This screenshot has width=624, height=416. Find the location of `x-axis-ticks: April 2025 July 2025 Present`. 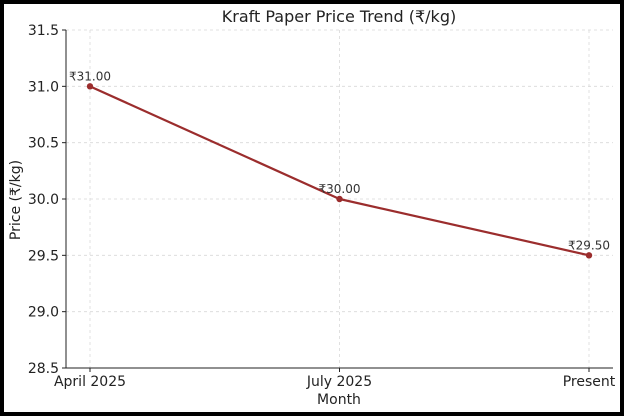

x-axis-ticks: April 2025 July 2025 Present is located at coordinates (335, 379).